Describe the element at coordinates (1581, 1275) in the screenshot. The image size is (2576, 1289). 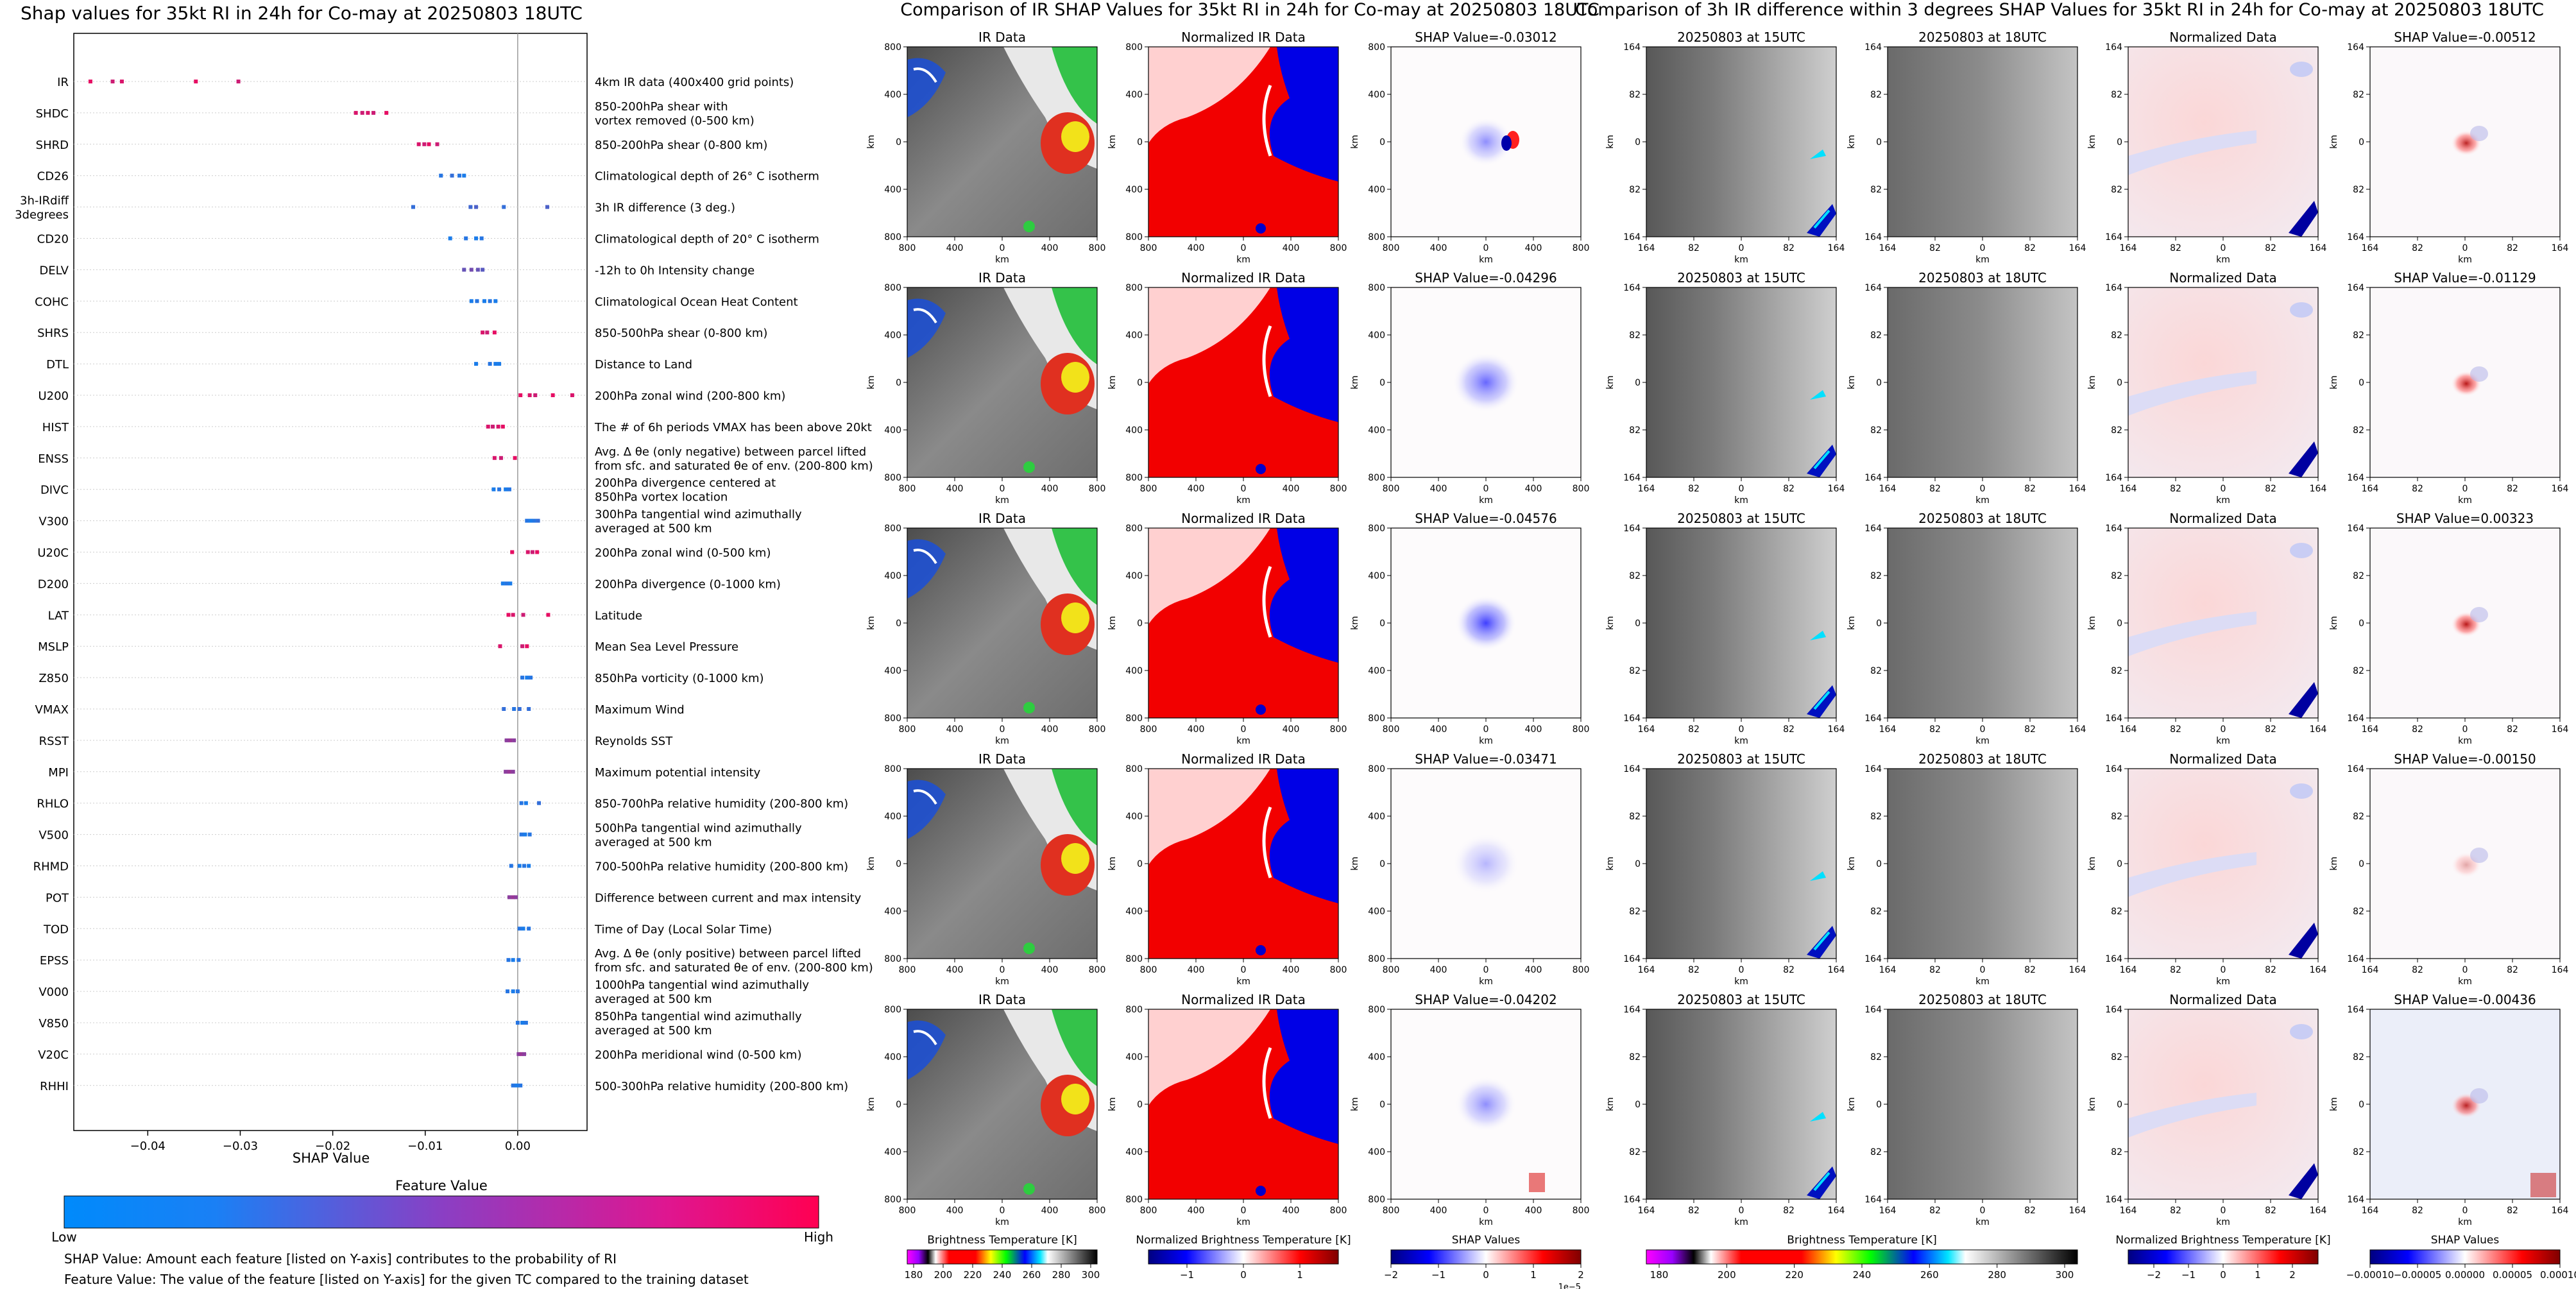
I see `colorbar-tick-label: 2` at that location.